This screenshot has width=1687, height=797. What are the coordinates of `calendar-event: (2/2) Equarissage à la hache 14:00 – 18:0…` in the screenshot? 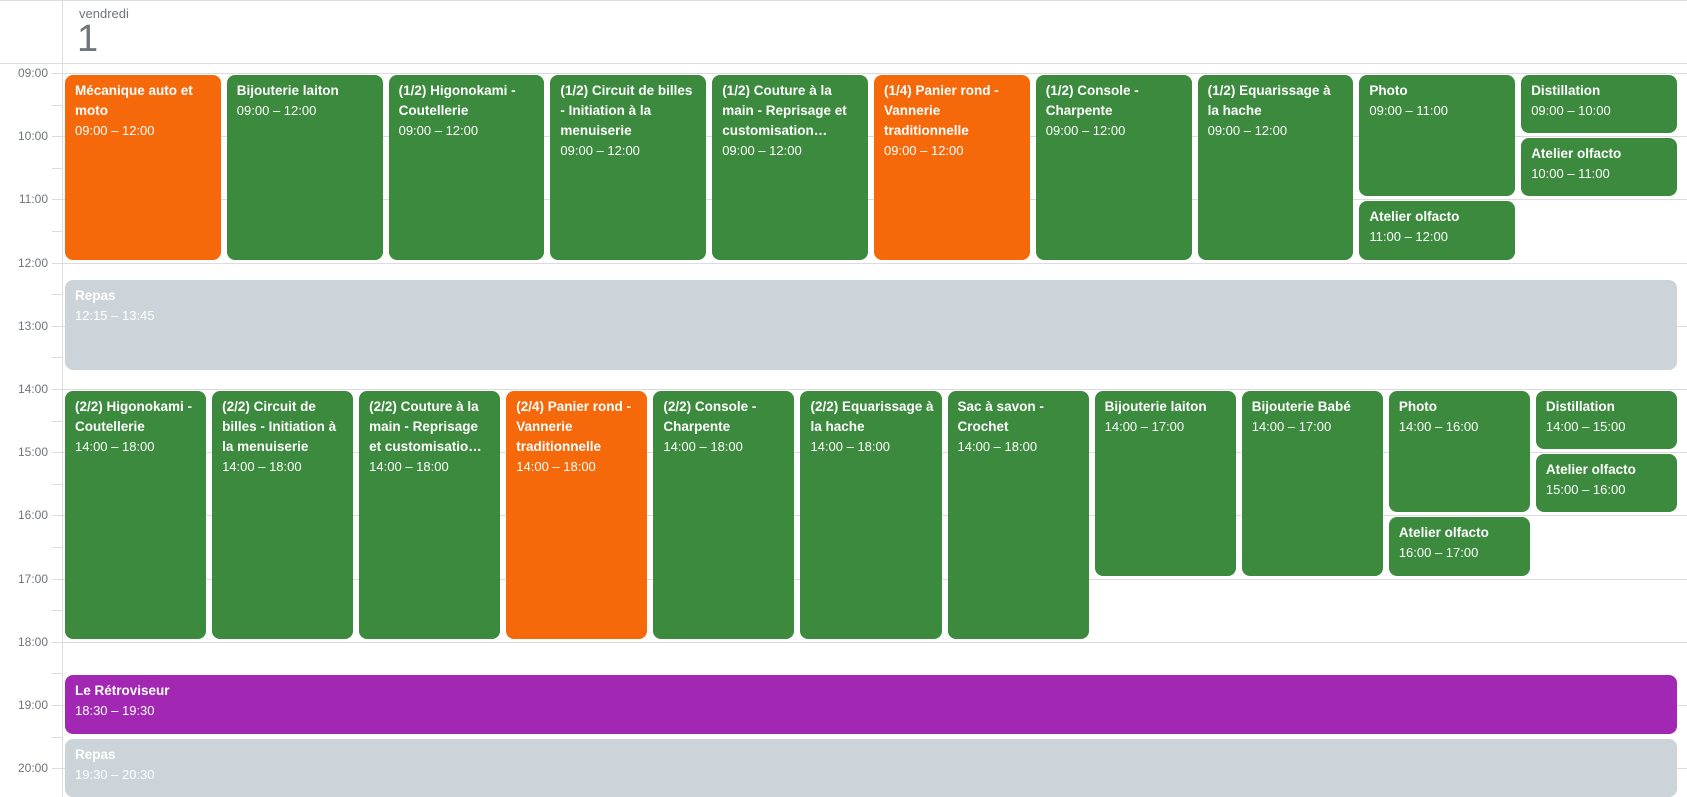 It's located at (871, 515).